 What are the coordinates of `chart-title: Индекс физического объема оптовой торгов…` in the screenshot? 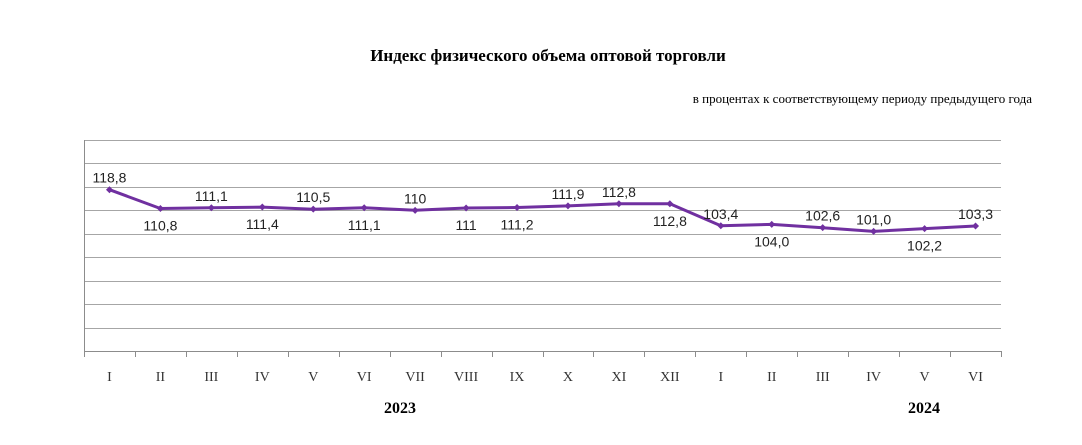 It's located at (548, 55).